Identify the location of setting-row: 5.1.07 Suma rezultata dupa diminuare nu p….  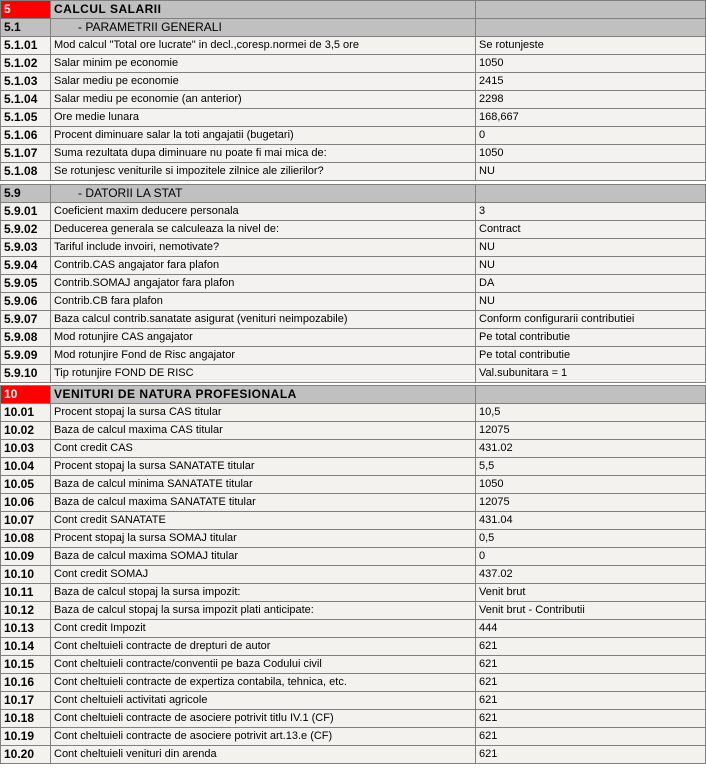
(353, 154).